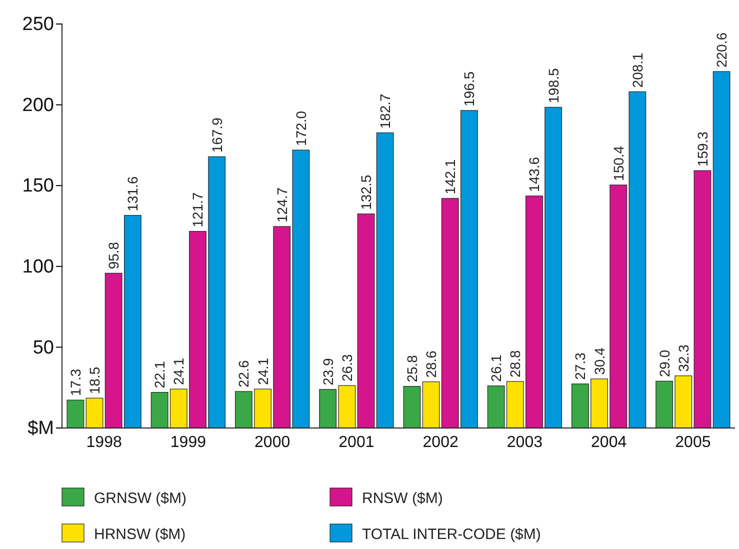  I want to click on data-label: 28.8, so click(515, 364).